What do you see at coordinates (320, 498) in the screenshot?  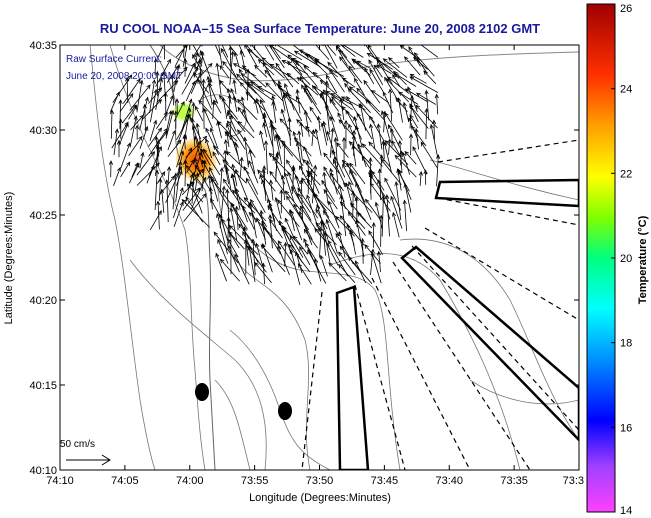 I see `x-axis-label: Longitude (Degrees:Minutes)` at bounding box center [320, 498].